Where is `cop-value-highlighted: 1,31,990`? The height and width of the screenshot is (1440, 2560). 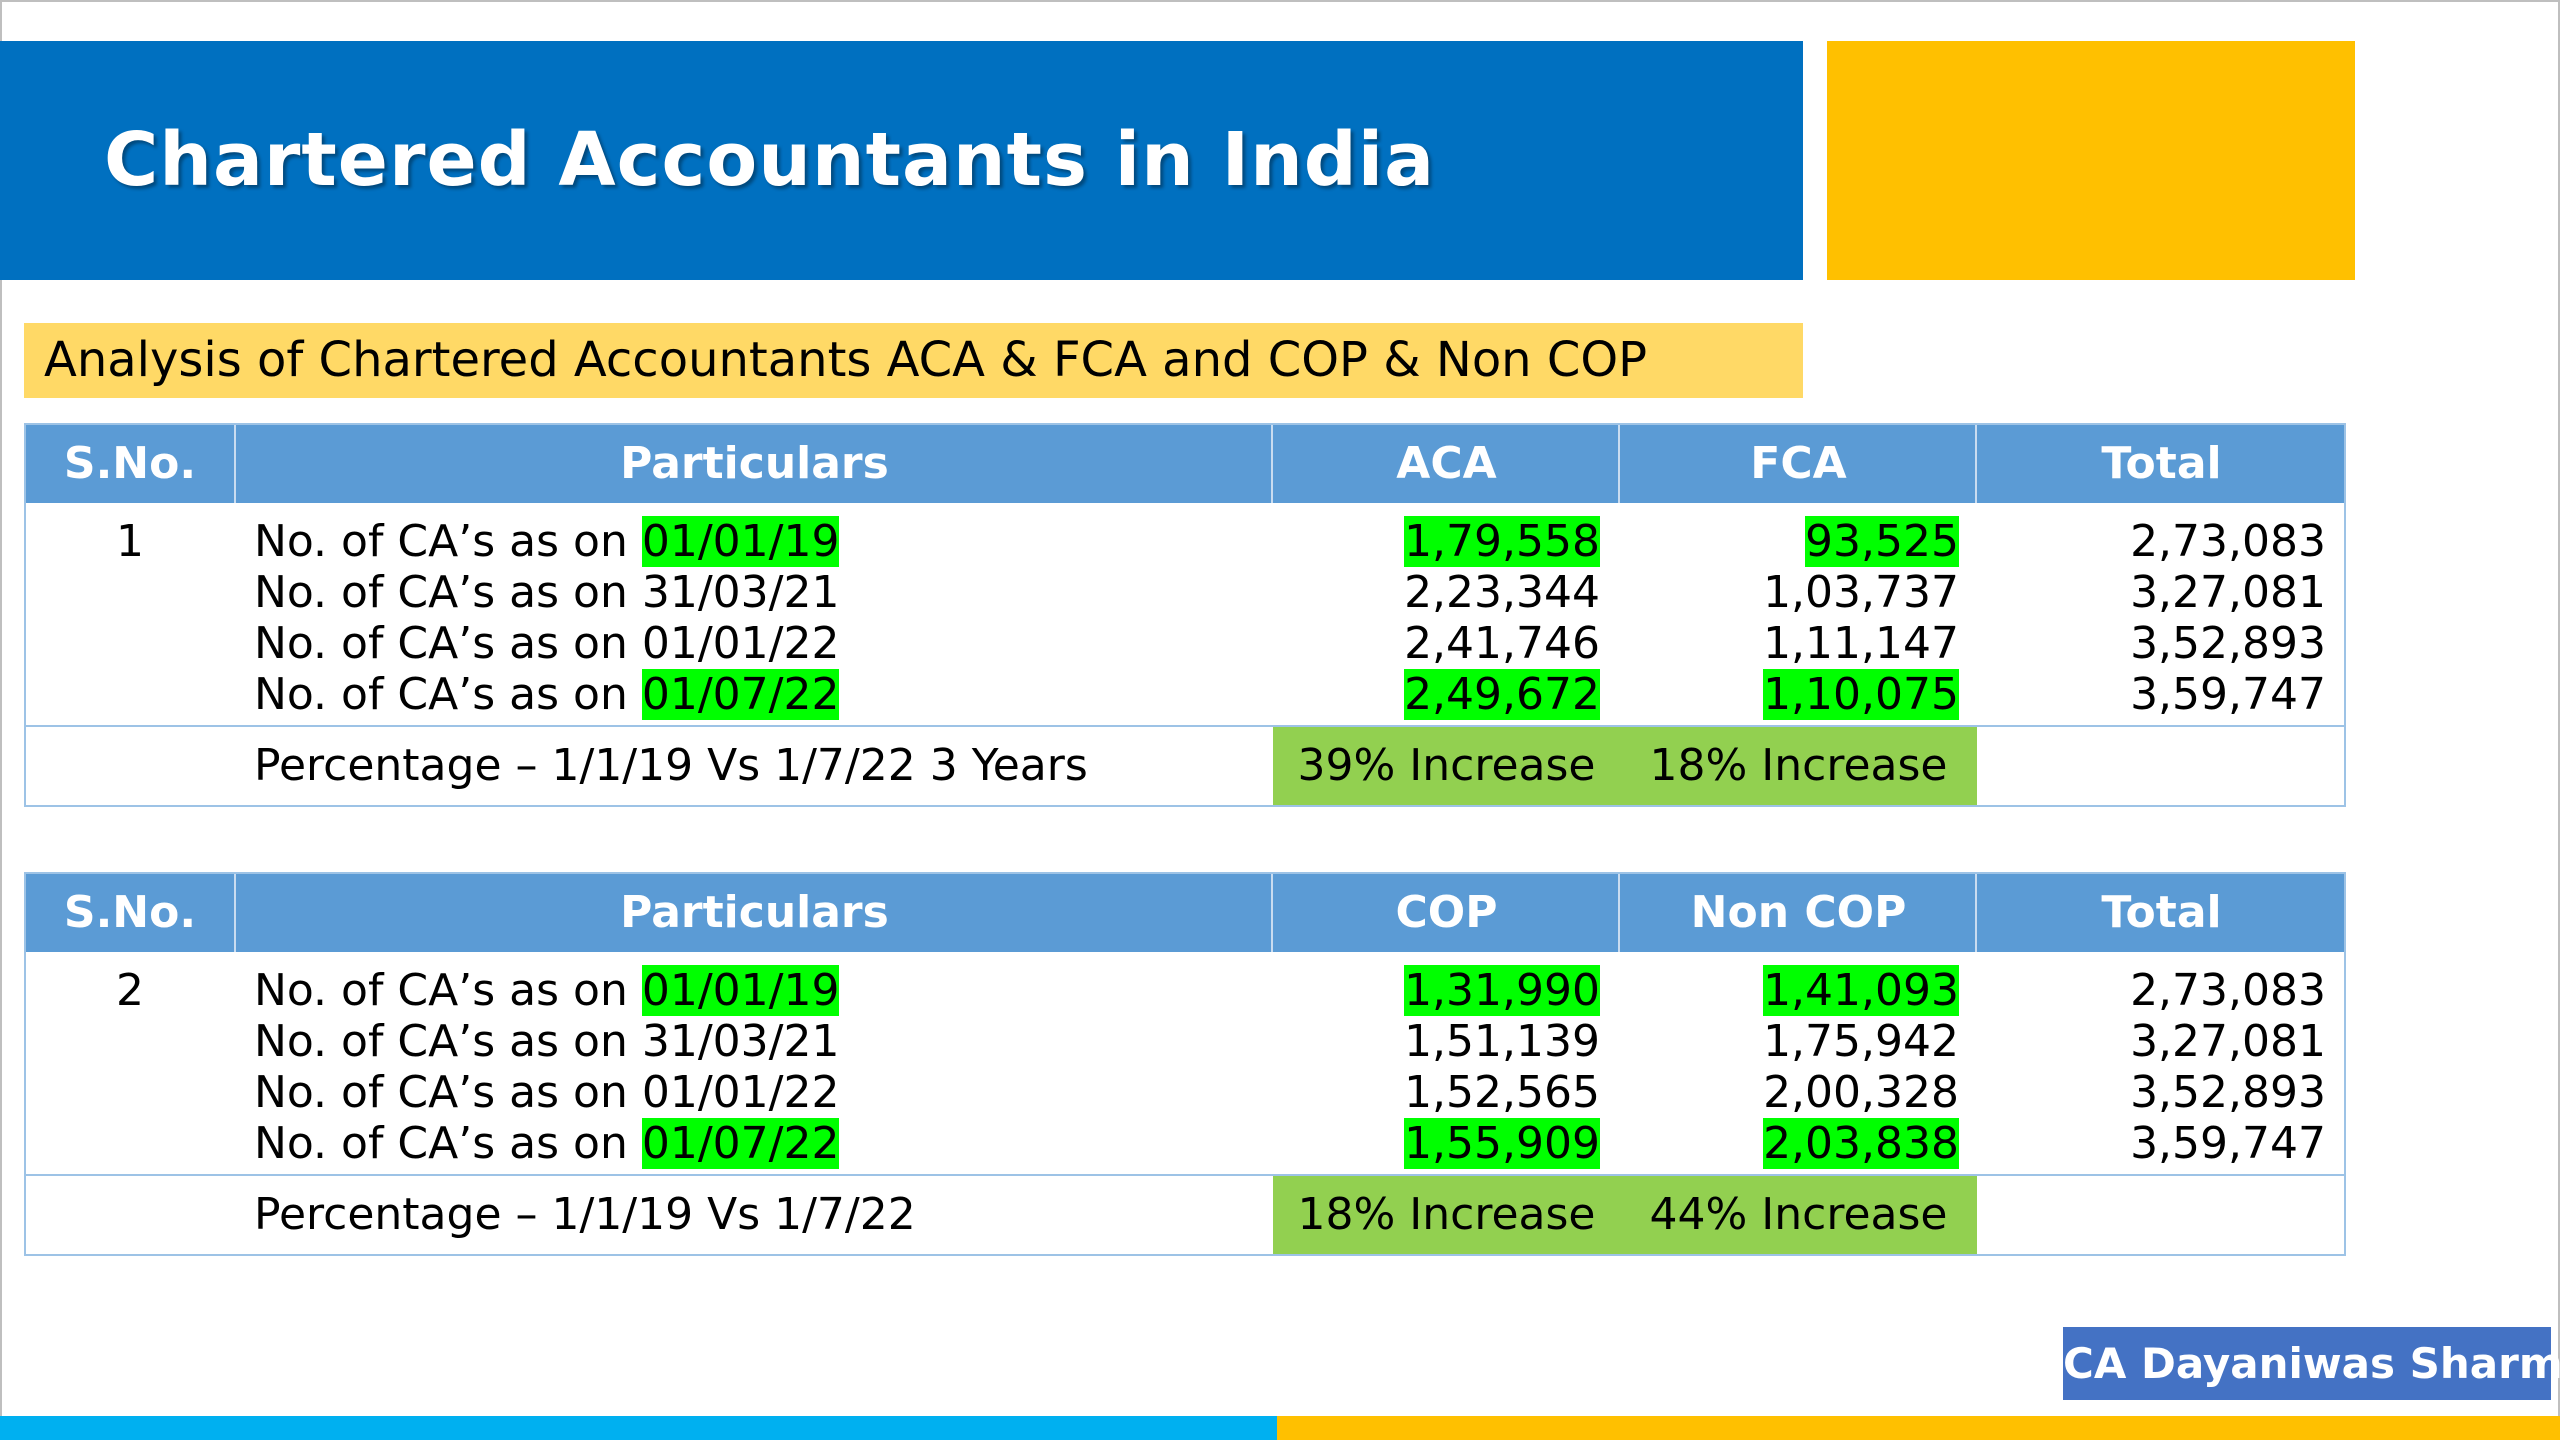 cop-value-highlighted: 1,31,990 is located at coordinates (1502, 990).